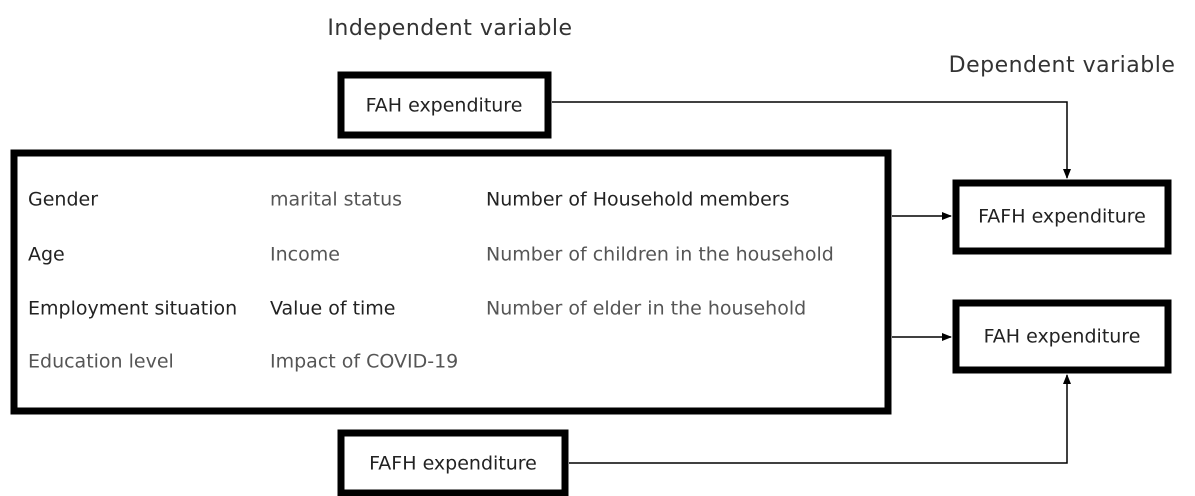  Describe the element at coordinates (132, 309) in the screenshot. I see `factor: Employment situation` at that location.